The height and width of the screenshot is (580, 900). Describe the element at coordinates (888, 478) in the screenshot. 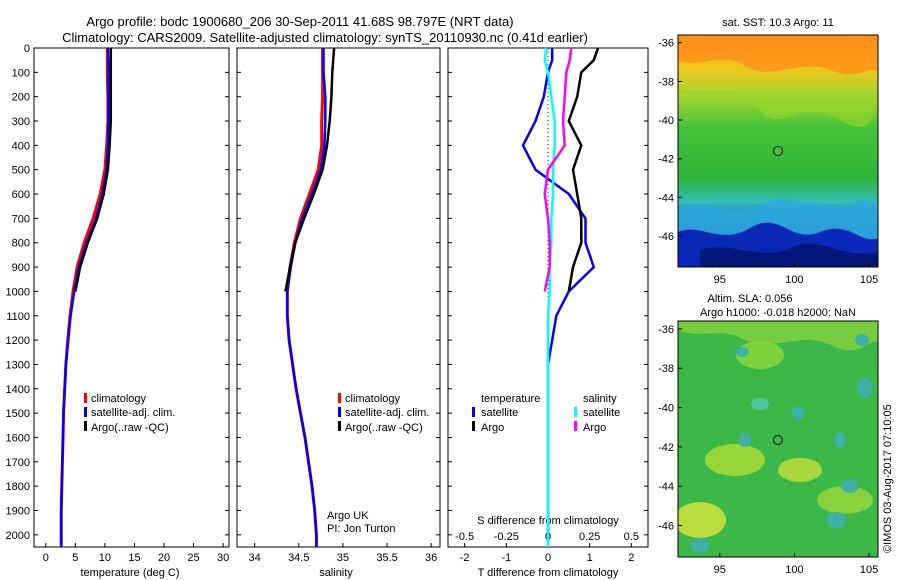

I see `credit-timestamp: ©IMOS 03-Aug-2017 07:10:05` at that location.